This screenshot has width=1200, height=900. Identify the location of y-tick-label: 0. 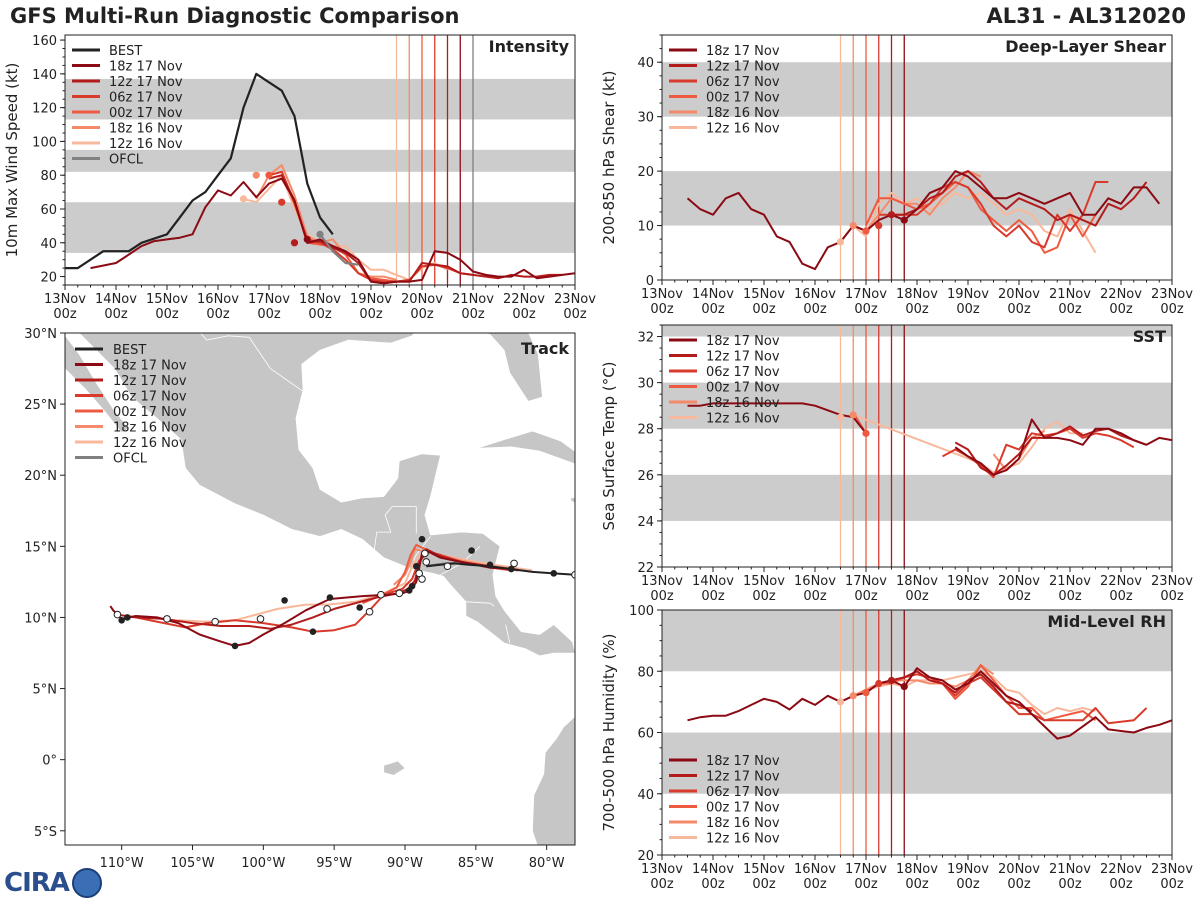
(650, 281).